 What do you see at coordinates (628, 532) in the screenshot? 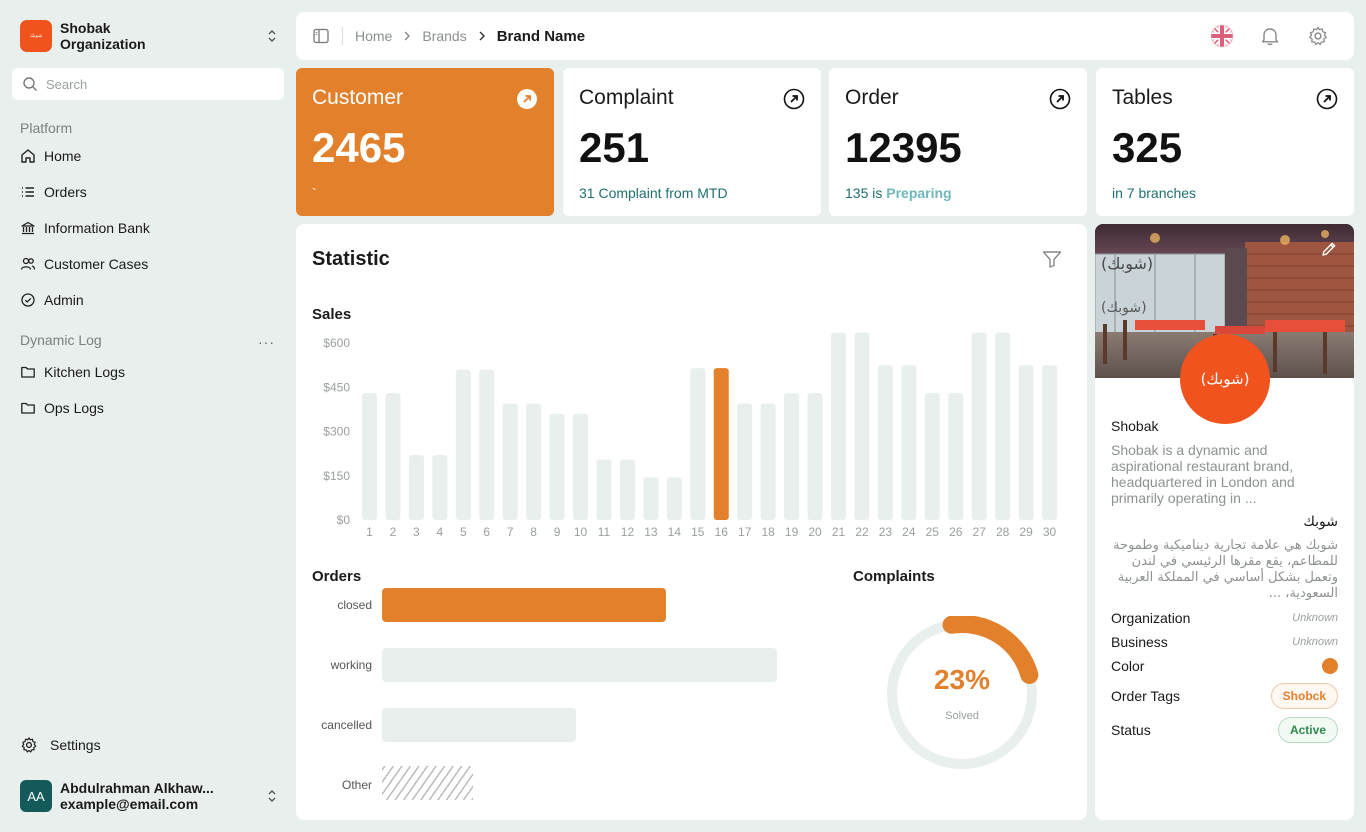
I see `x-tick-label: 12` at bounding box center [628, 532].